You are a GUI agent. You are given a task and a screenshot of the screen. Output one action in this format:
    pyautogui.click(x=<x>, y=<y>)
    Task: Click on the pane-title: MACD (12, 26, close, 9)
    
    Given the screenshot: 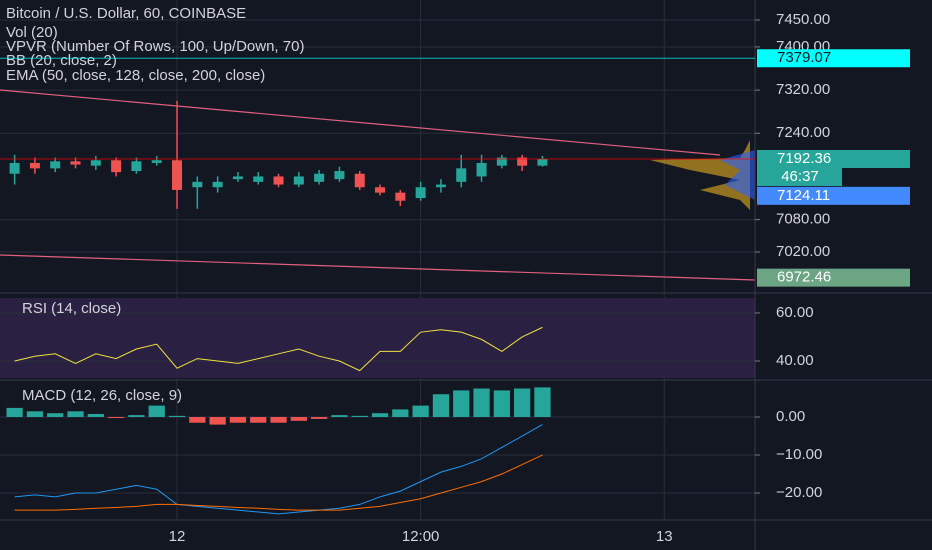 What is the action you would take?
    pyautogui.click(x=102, y=395)
    